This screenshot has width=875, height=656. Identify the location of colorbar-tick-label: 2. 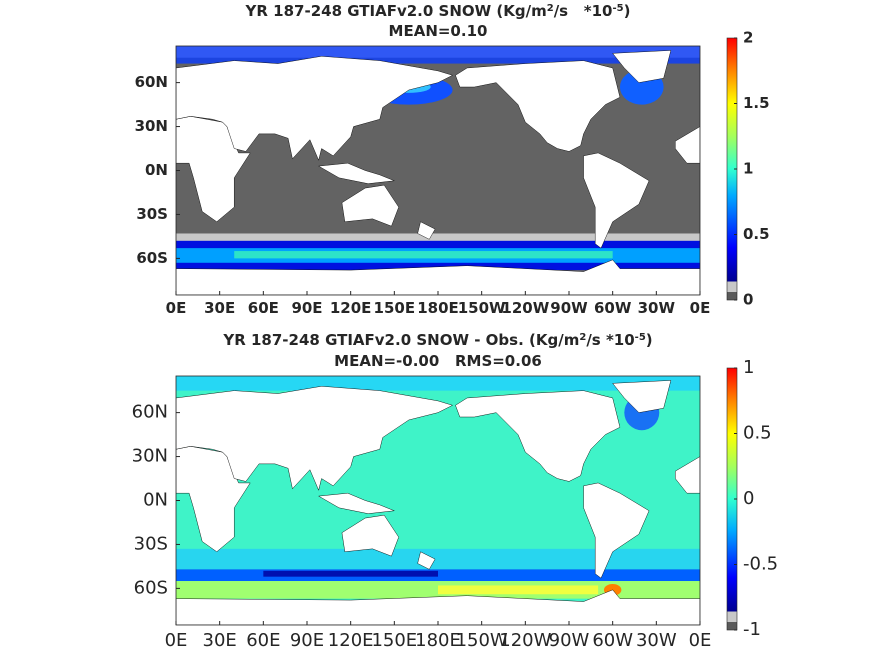
(748, 38).